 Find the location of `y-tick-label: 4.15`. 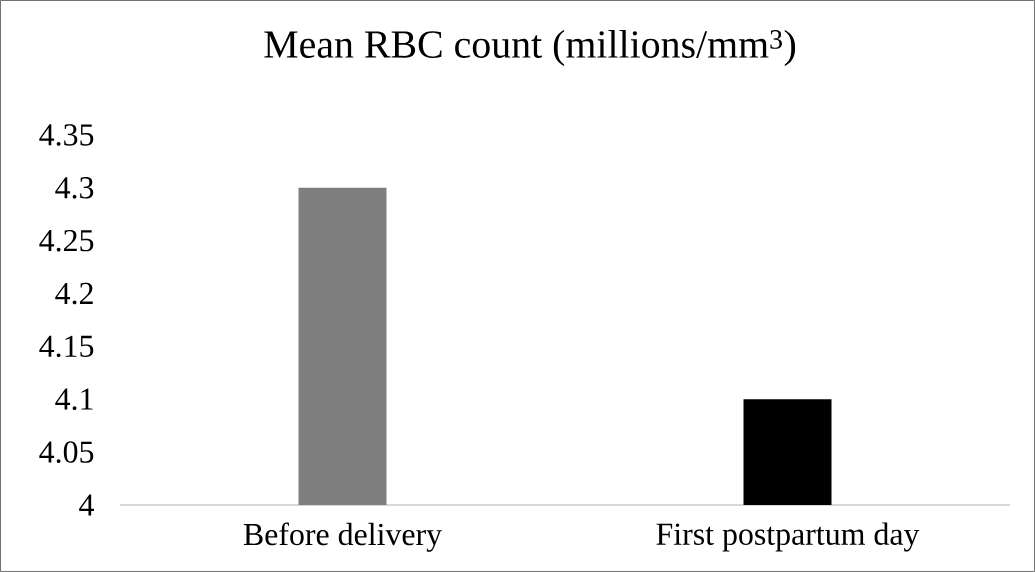

y-tick-label: 4.15 is located at coordinates (66, 346).